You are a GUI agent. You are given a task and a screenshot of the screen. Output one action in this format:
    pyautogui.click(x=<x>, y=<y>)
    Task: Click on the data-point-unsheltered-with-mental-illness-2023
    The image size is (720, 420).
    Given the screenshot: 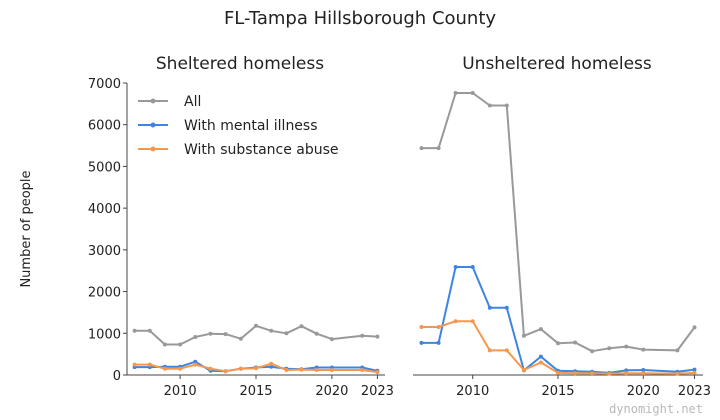 What is the action you would take?
    pyautogui.click(x=694, y=369)
    